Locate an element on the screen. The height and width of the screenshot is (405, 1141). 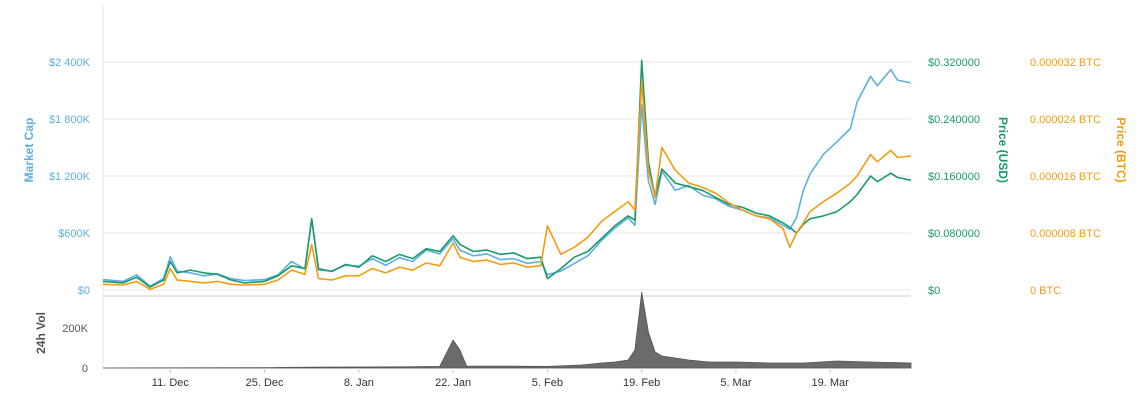
x-tick-label: 8. Jan is located at coordinates (359, 383).